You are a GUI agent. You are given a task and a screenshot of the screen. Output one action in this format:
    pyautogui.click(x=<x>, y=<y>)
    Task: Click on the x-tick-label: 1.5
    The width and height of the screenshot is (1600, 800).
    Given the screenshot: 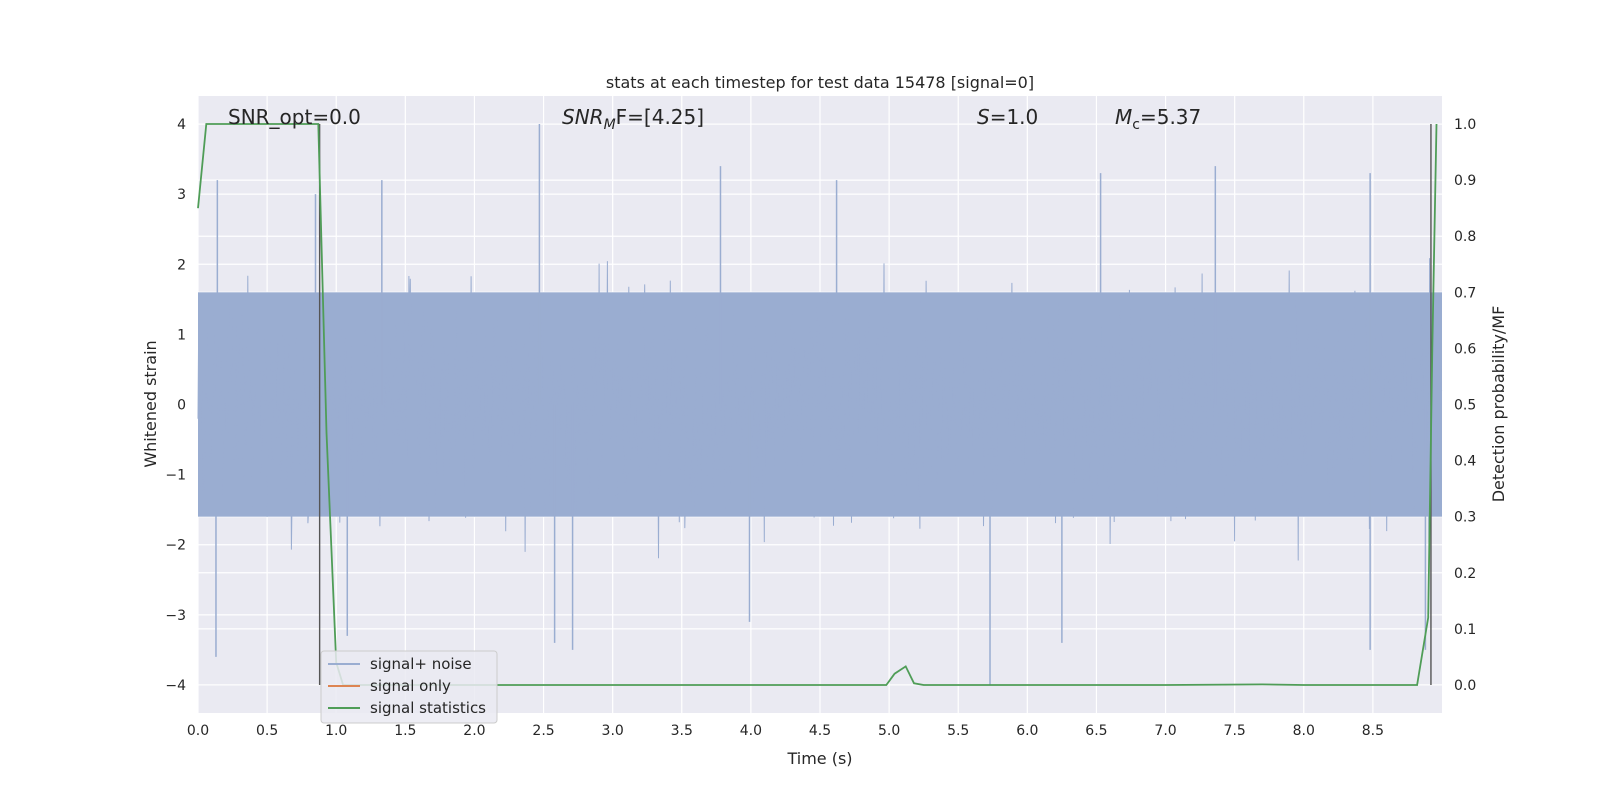 What is the action you would take?
    pyautogui.click(x=405, y=731)
    